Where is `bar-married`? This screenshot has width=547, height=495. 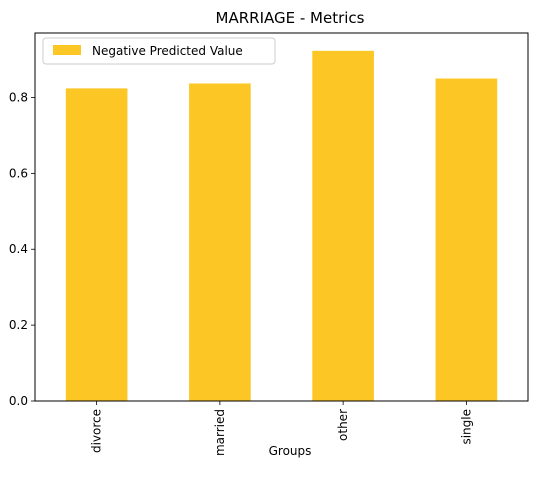 bar-married is located at coordinates (220, 242).